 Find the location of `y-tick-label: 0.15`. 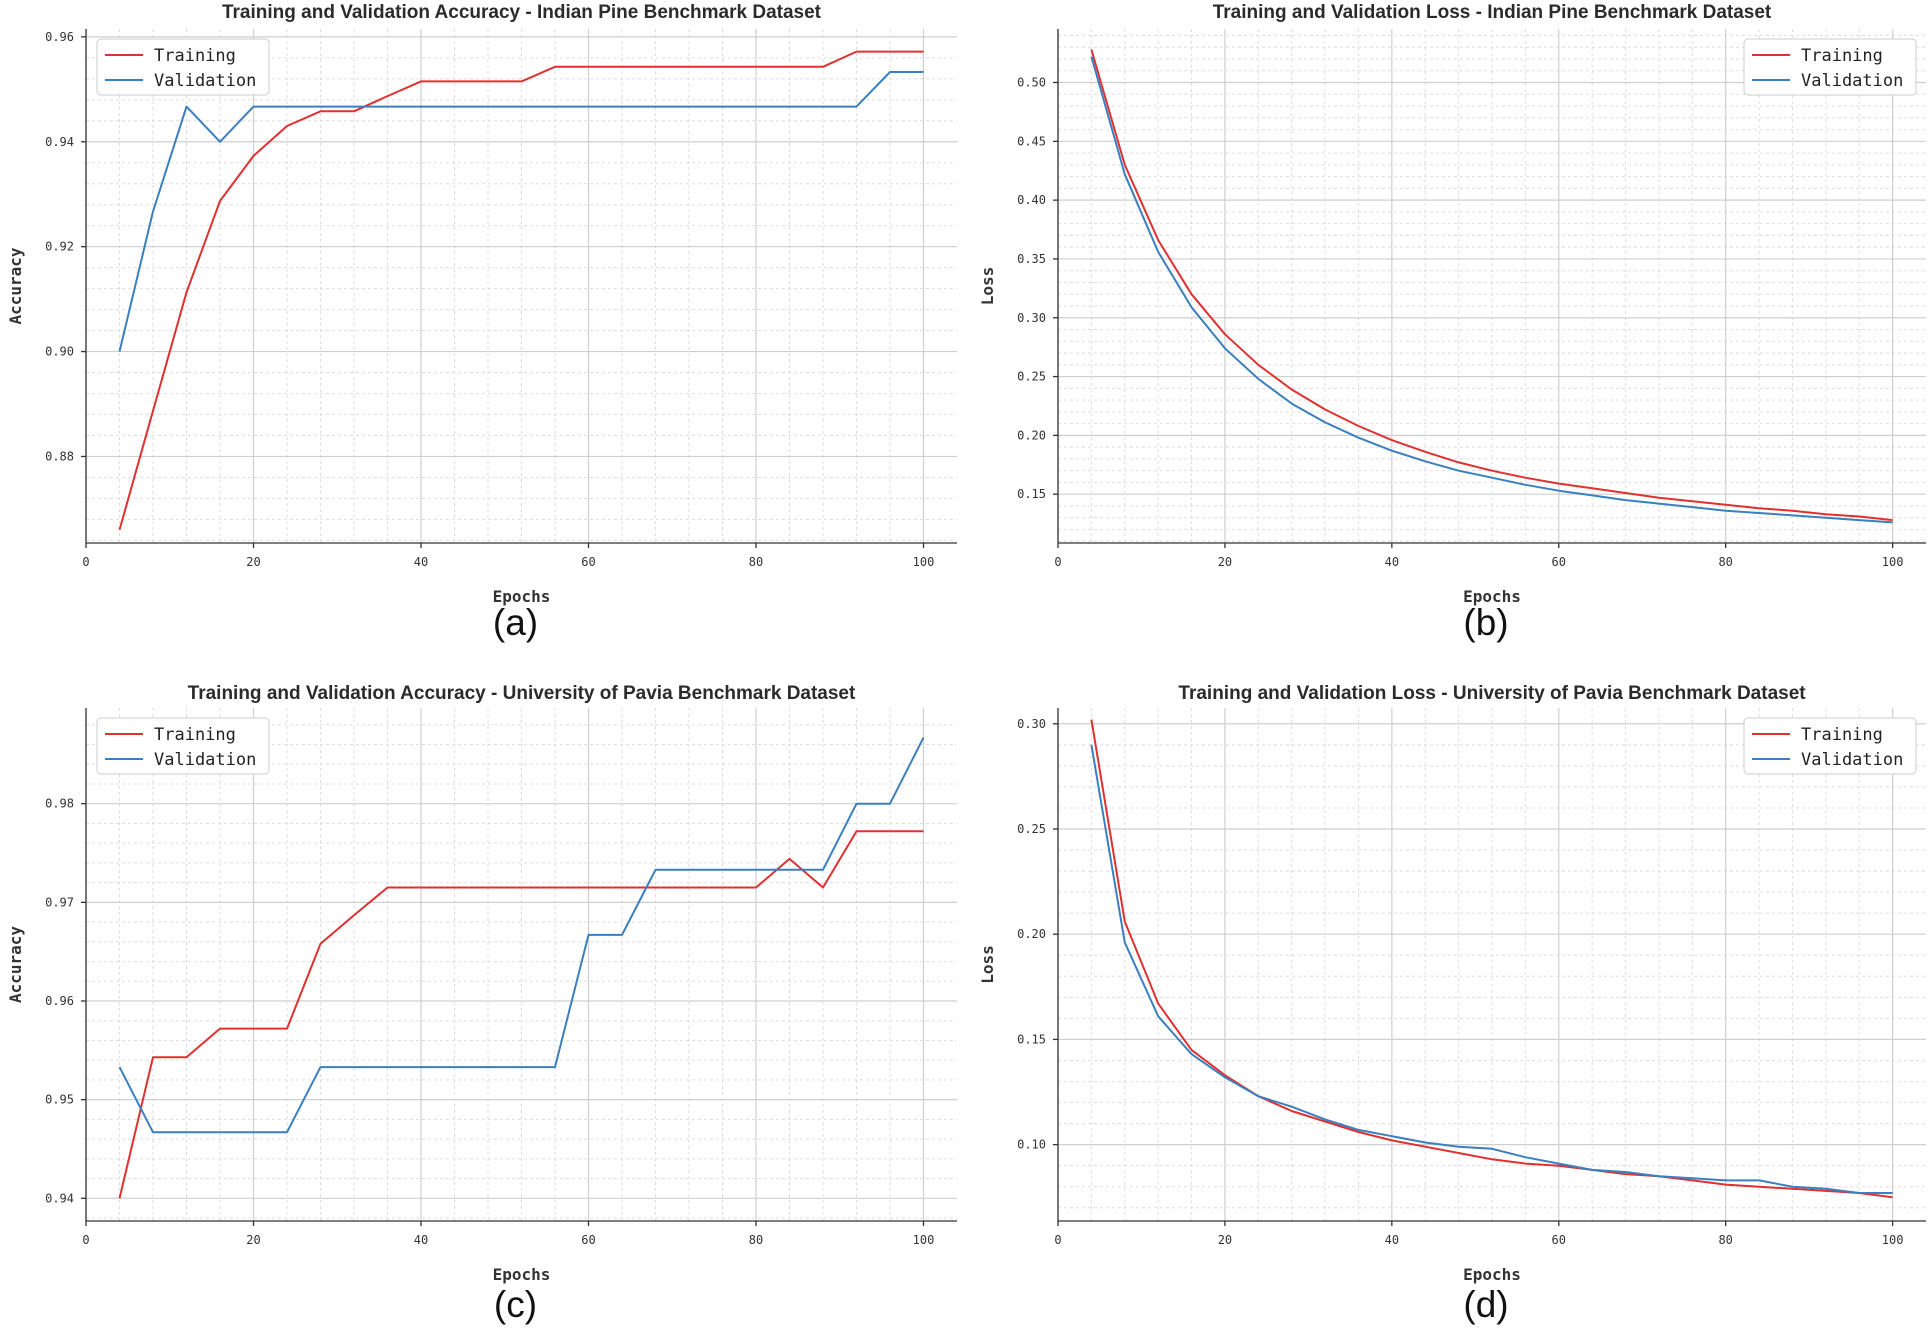

y-tick-label: 0.15 is located at coordinates (1031, 494).